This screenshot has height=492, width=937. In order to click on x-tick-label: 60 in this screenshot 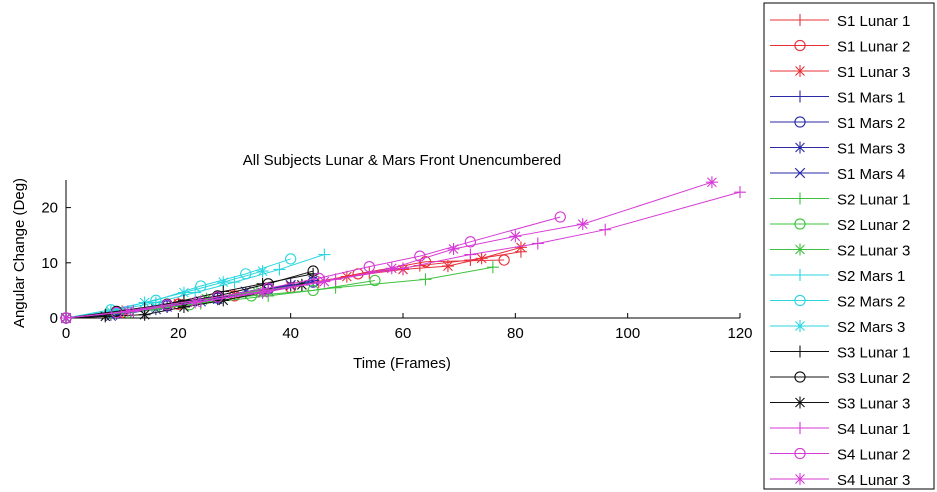, I will do `click(403, 333)`.